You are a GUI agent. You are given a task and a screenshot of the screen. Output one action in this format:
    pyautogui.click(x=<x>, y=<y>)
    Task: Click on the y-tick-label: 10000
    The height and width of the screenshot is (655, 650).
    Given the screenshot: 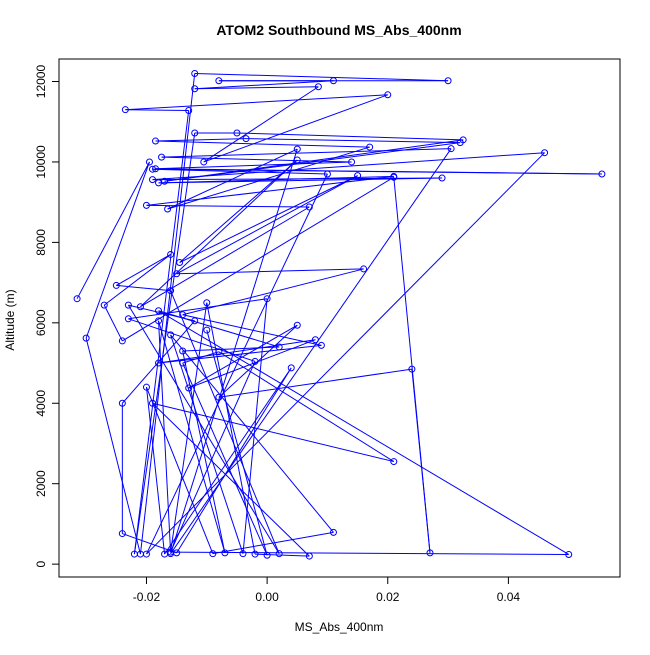 What is the action you would take?
    pyautogui.click(x=41, y=162)
    